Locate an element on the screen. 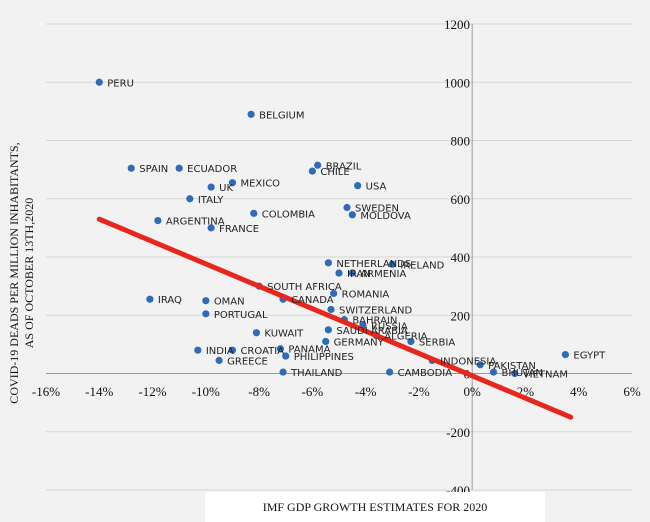 This screenshot has width=650, height=522. data-point-croatia is located at coordinates (232, 350).